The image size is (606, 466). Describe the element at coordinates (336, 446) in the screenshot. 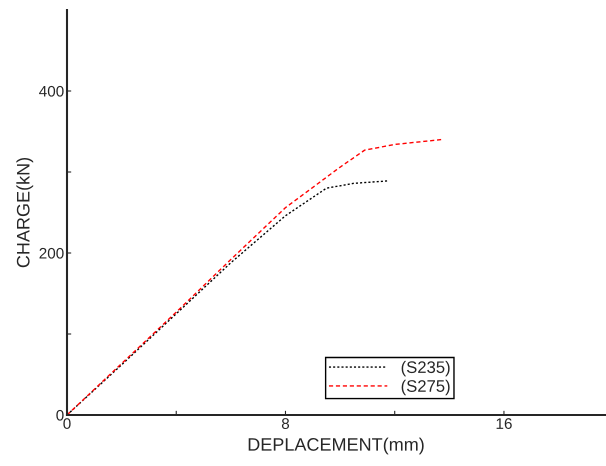

I see `x-axis-title: DEPLACEMENT(mm)` at that location.